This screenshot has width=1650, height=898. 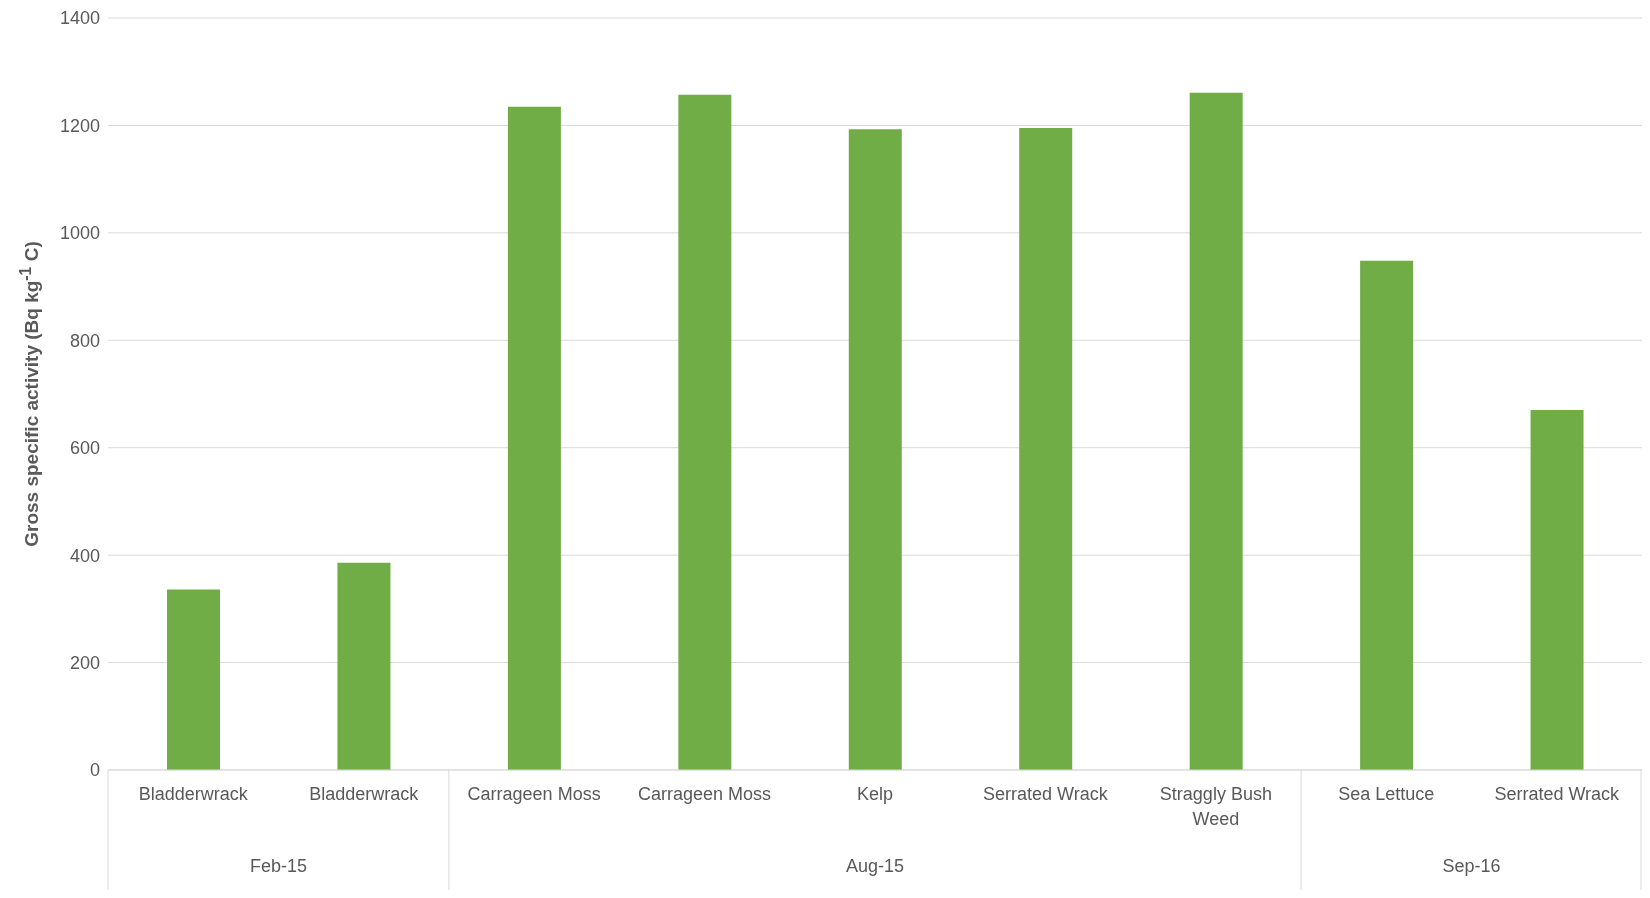 I want to click on x-tick-label: Straggly Bush Weed, so click(x=1215, y=806).